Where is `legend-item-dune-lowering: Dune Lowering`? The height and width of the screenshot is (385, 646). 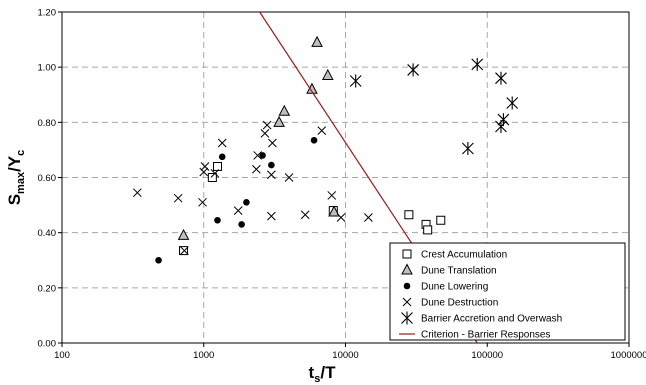 legend-item-dune-lowering: Dune Lowering is located at coordinates (445, 287).